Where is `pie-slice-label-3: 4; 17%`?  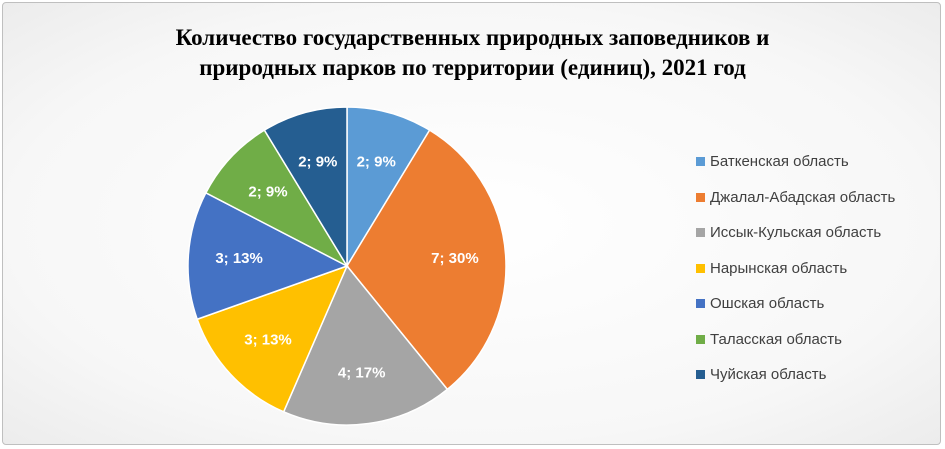 pie-slice-label-3: 4; 17% is located at coordinates (362, 373).